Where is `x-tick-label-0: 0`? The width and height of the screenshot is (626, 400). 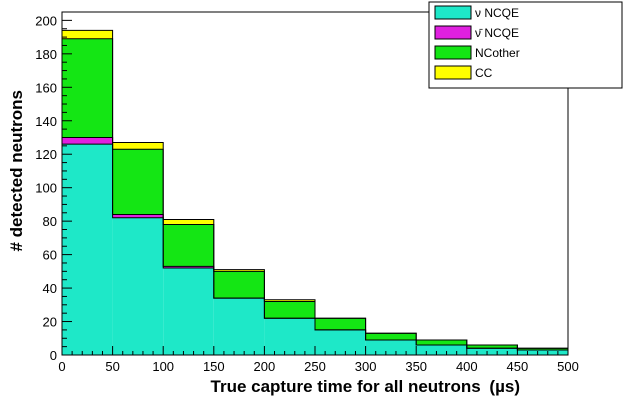
x-tick-label-0: 0 is located at coordinates (61, 366).